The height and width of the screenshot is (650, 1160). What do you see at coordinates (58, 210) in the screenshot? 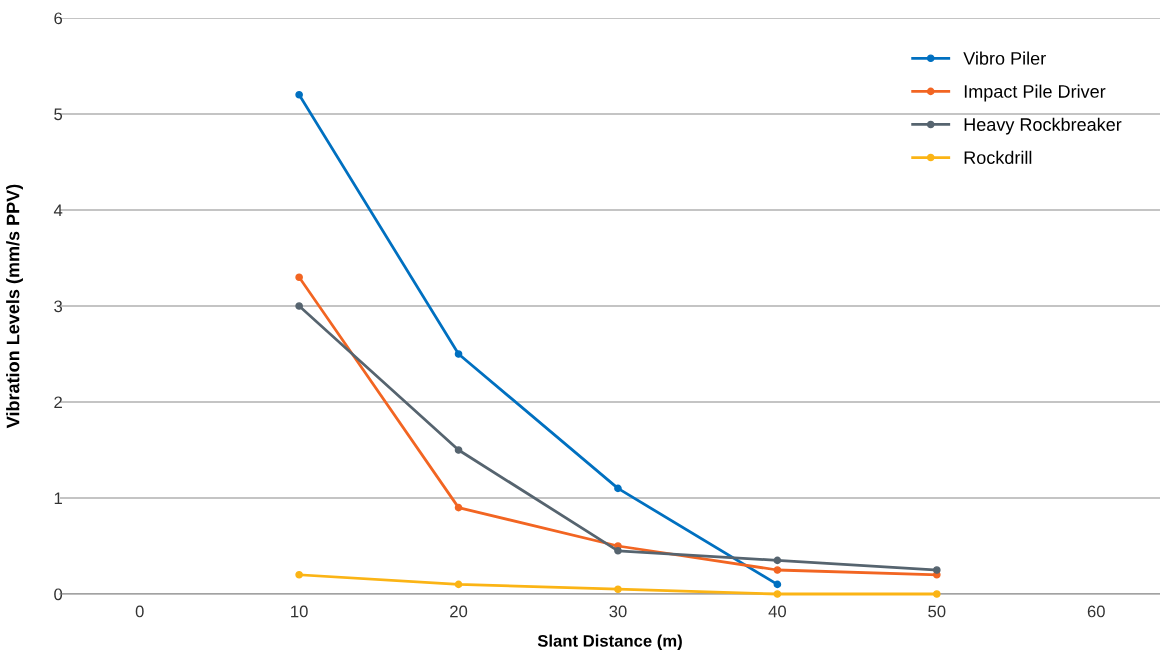
I see `y-tick-label: 4` at bounding box center [58, 210].